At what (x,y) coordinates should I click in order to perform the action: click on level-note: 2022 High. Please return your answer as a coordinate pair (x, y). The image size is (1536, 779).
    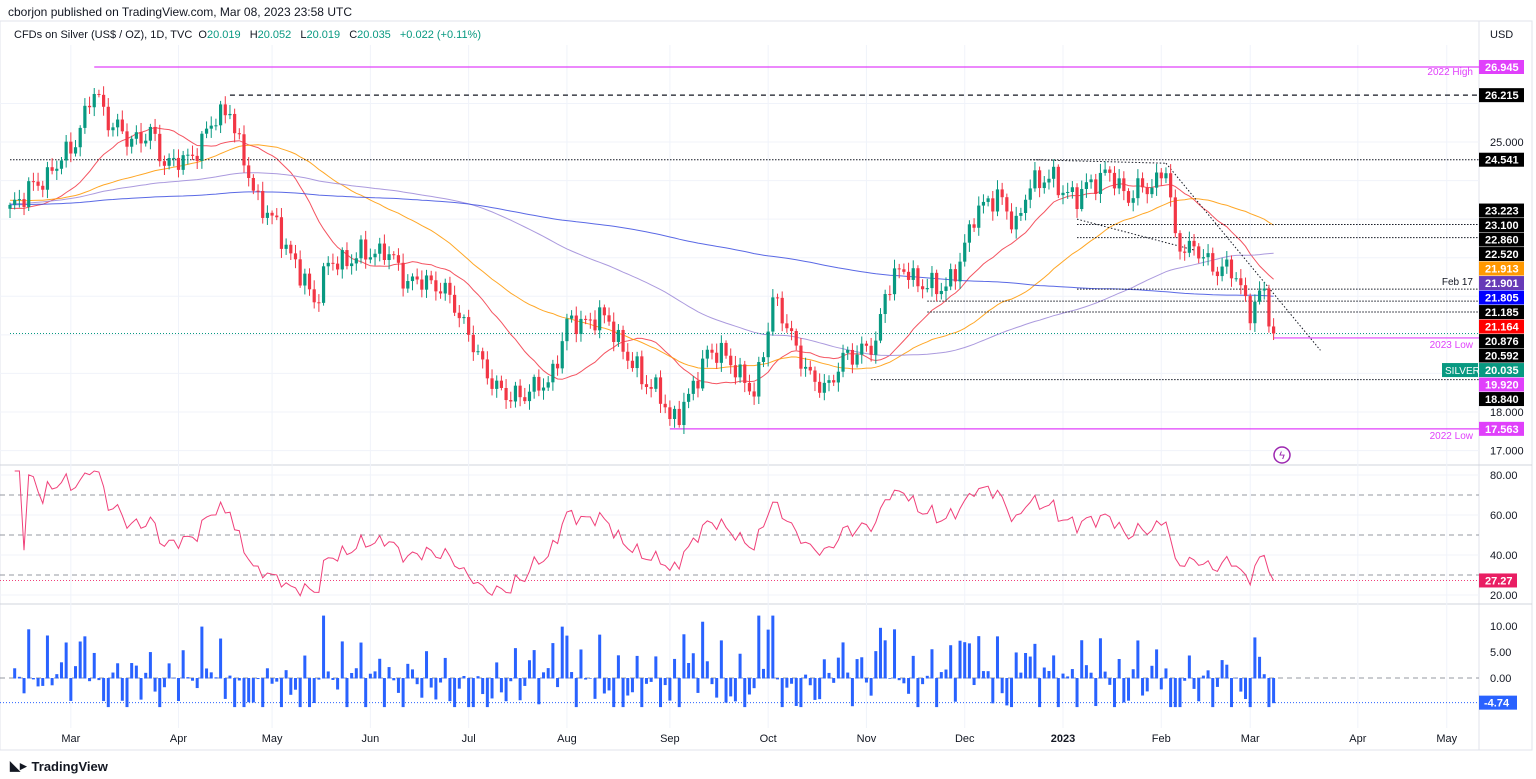
    Looking at the image, I should click on (1450, 72).